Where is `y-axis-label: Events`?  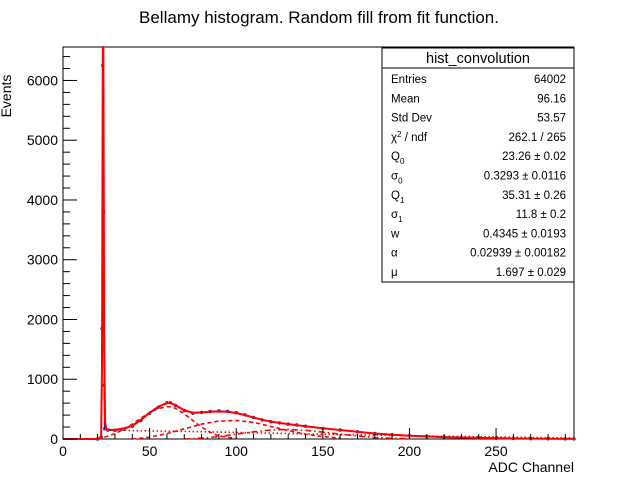
y-axis-label: Events is located at coordinates (7, 96).